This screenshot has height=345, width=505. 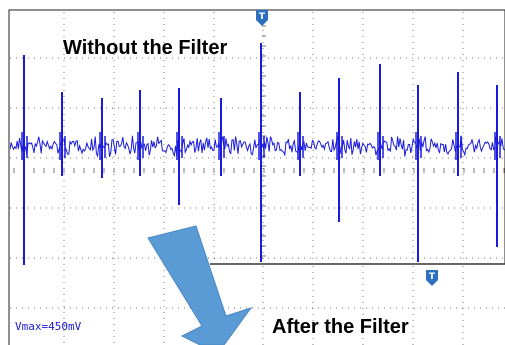 I want to click on filtered-panel-bg, so click(x=357, y=304).